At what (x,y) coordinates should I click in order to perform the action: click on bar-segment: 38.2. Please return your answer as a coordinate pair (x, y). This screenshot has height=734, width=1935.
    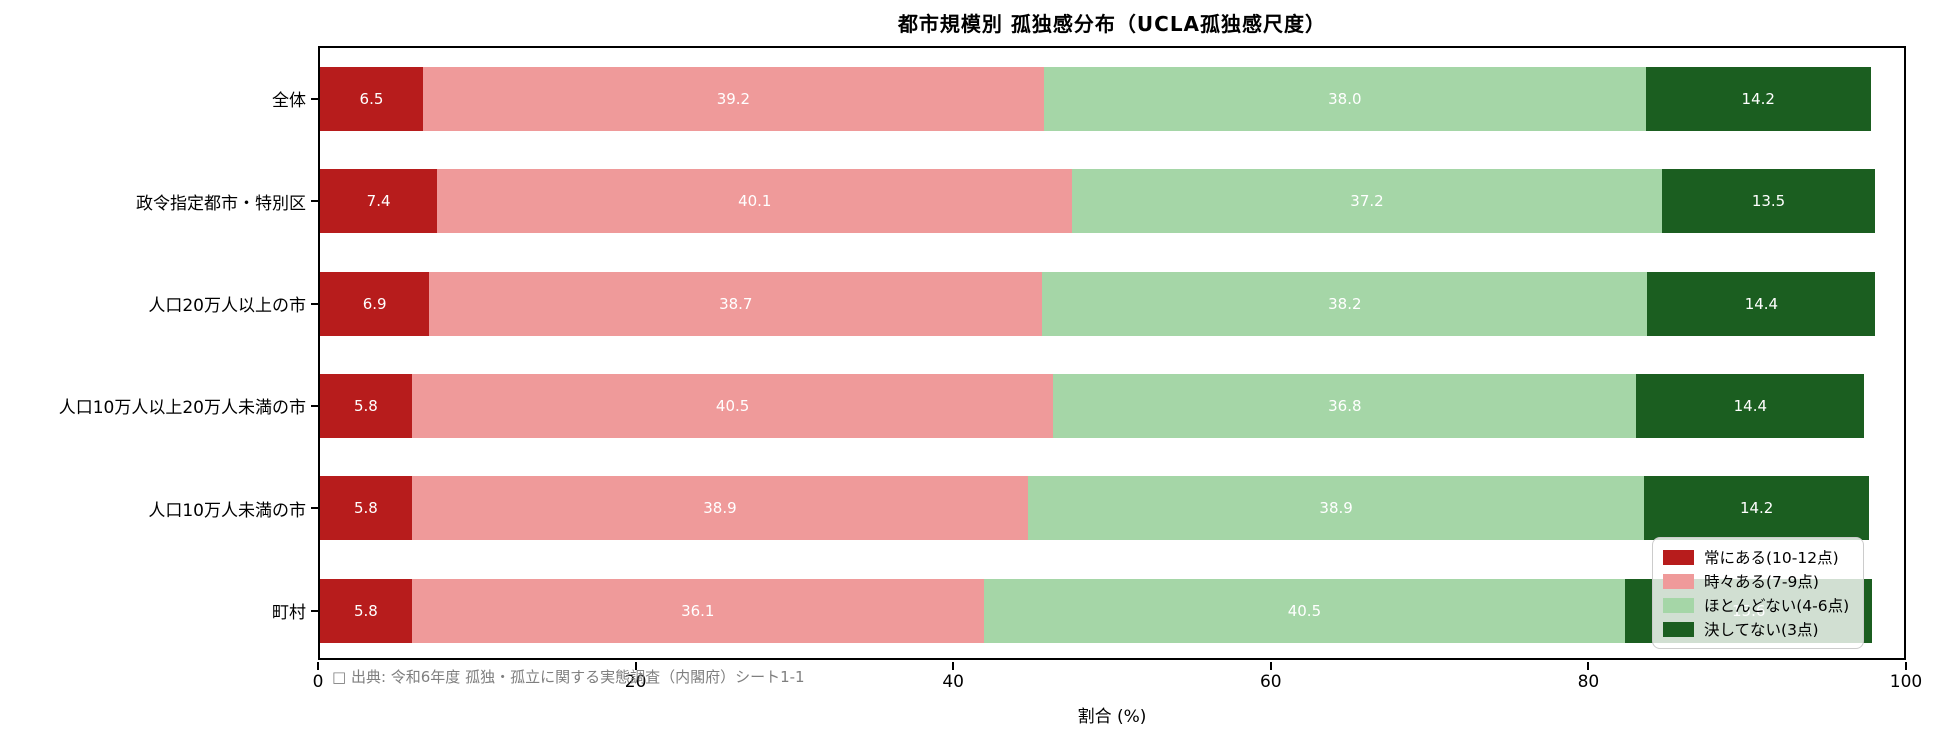
    Looking at the image, I should click on (1345, 303).